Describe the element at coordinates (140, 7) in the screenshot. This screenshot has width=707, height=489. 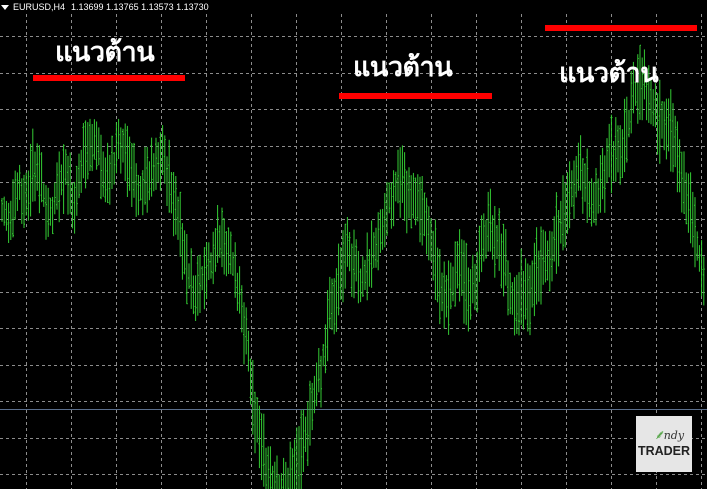
I see `ohlc-readout: 1.13699 1.13765 1.13573 1.13730` at that location.